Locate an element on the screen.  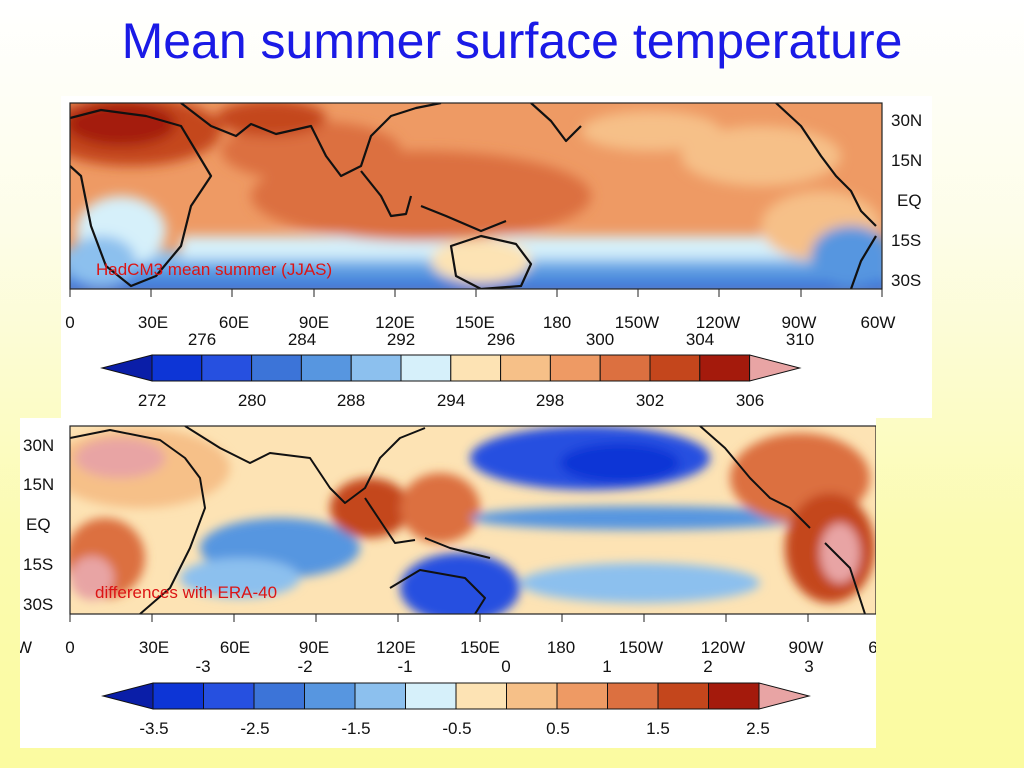
colorbar-tick: 1 is located at coordinates (606, 666).